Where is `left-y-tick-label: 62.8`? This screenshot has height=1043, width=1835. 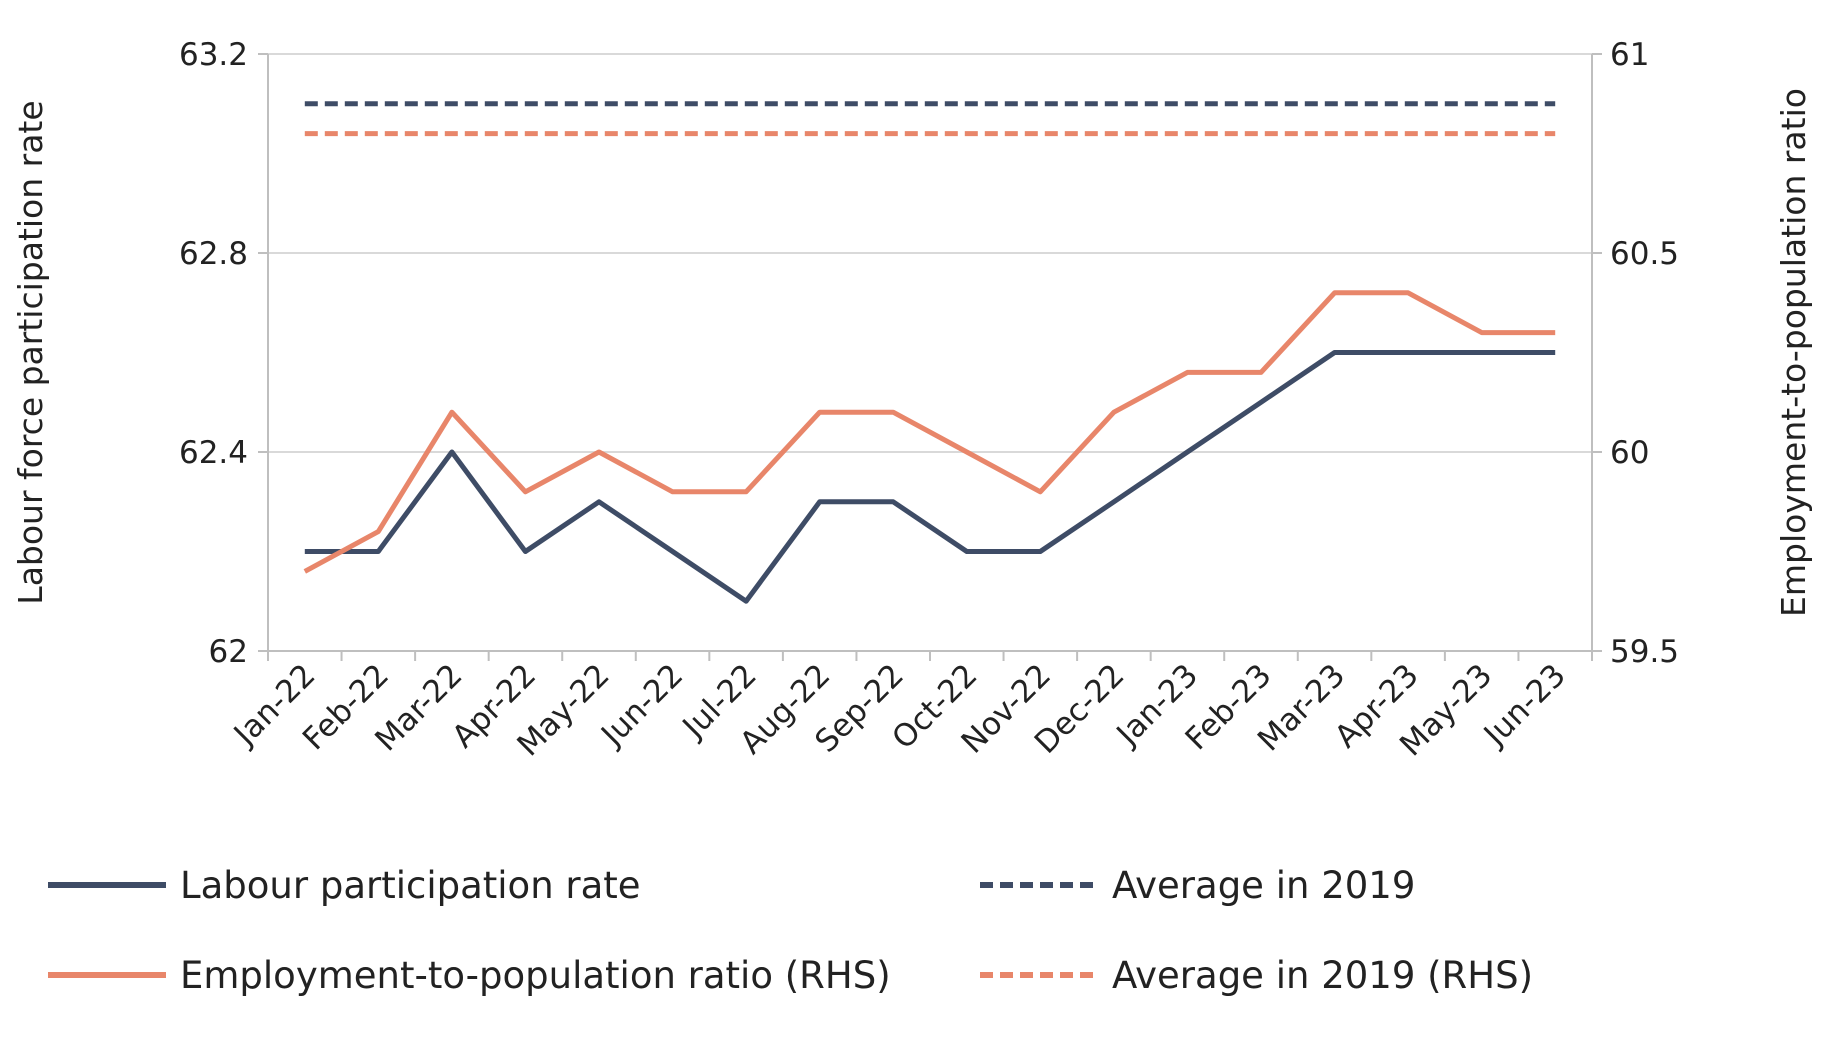 left-y-tick-label: 62.8 is located at coordinates (213, 254).